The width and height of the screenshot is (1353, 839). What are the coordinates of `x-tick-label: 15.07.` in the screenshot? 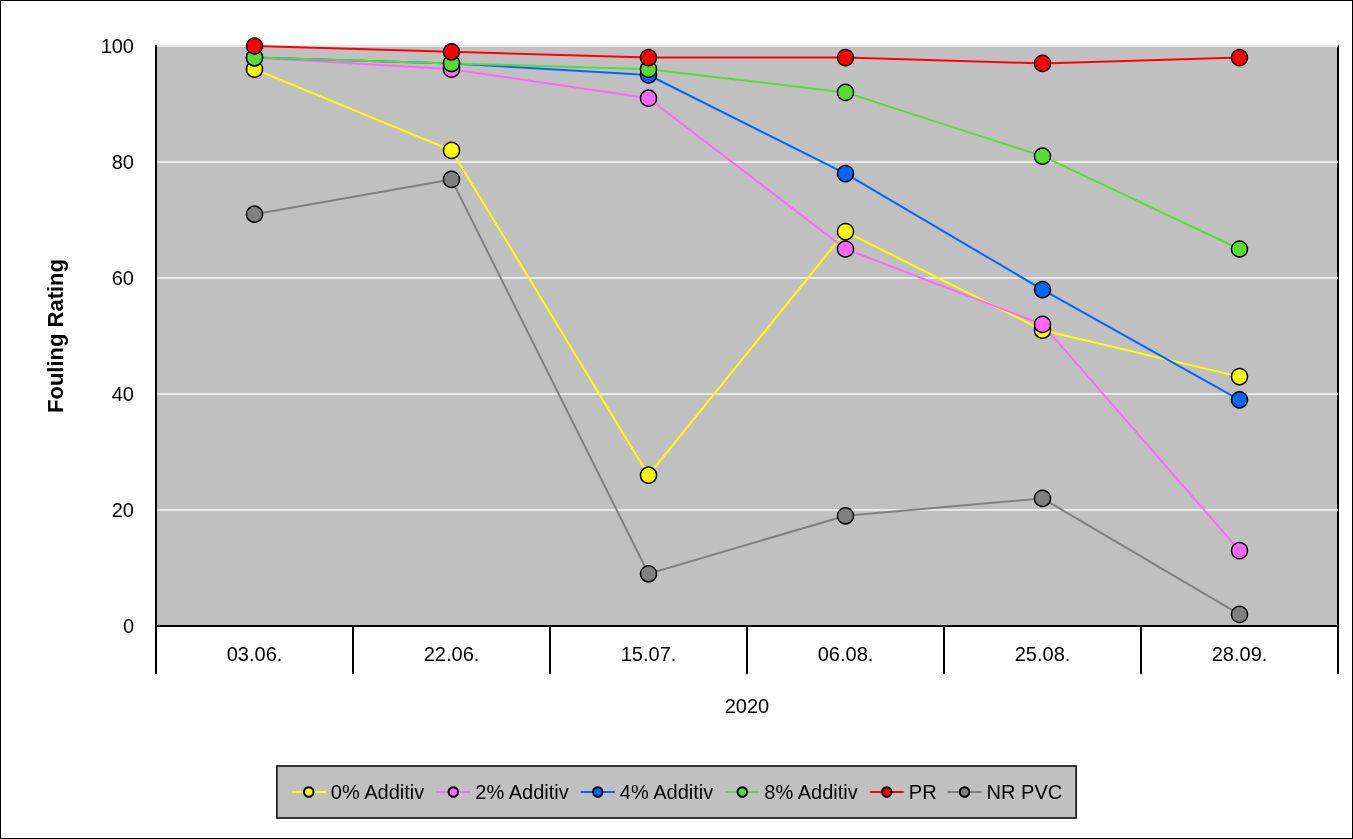 It's located at (648, 654).